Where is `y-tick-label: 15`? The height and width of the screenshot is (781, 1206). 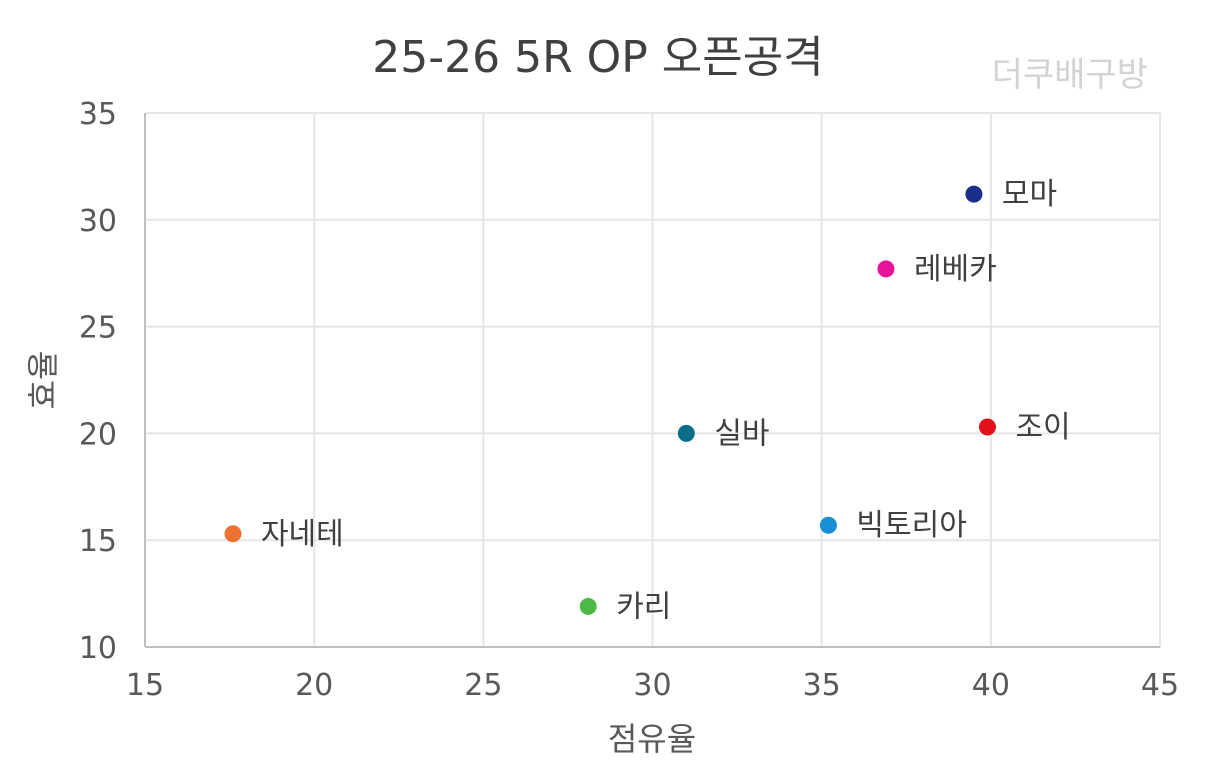 y-tick-label: 15 is located at coordinates (98, 541).